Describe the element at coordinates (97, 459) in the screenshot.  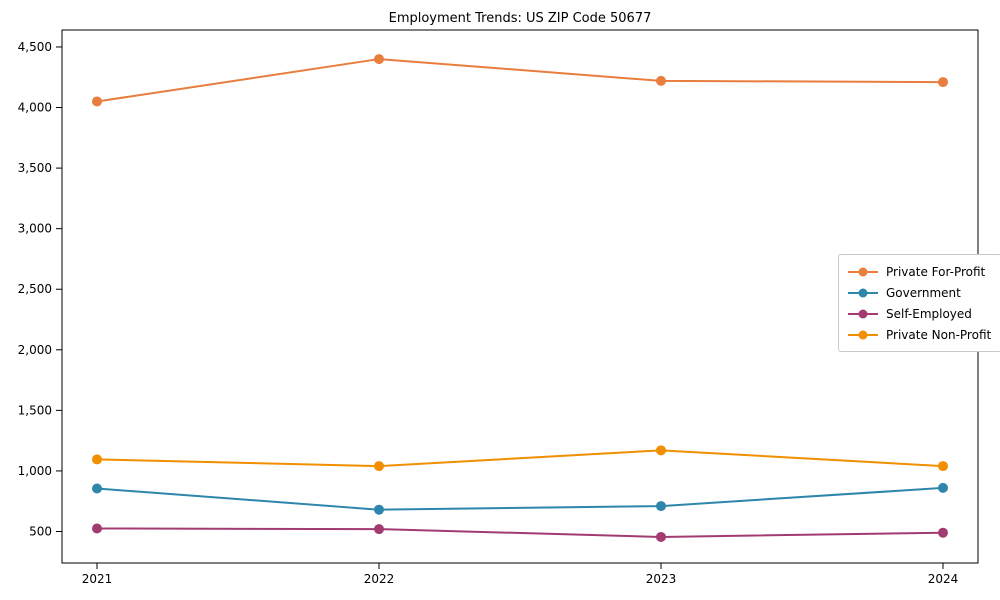
I see `data-point-private-non-profit-2021` at that location.